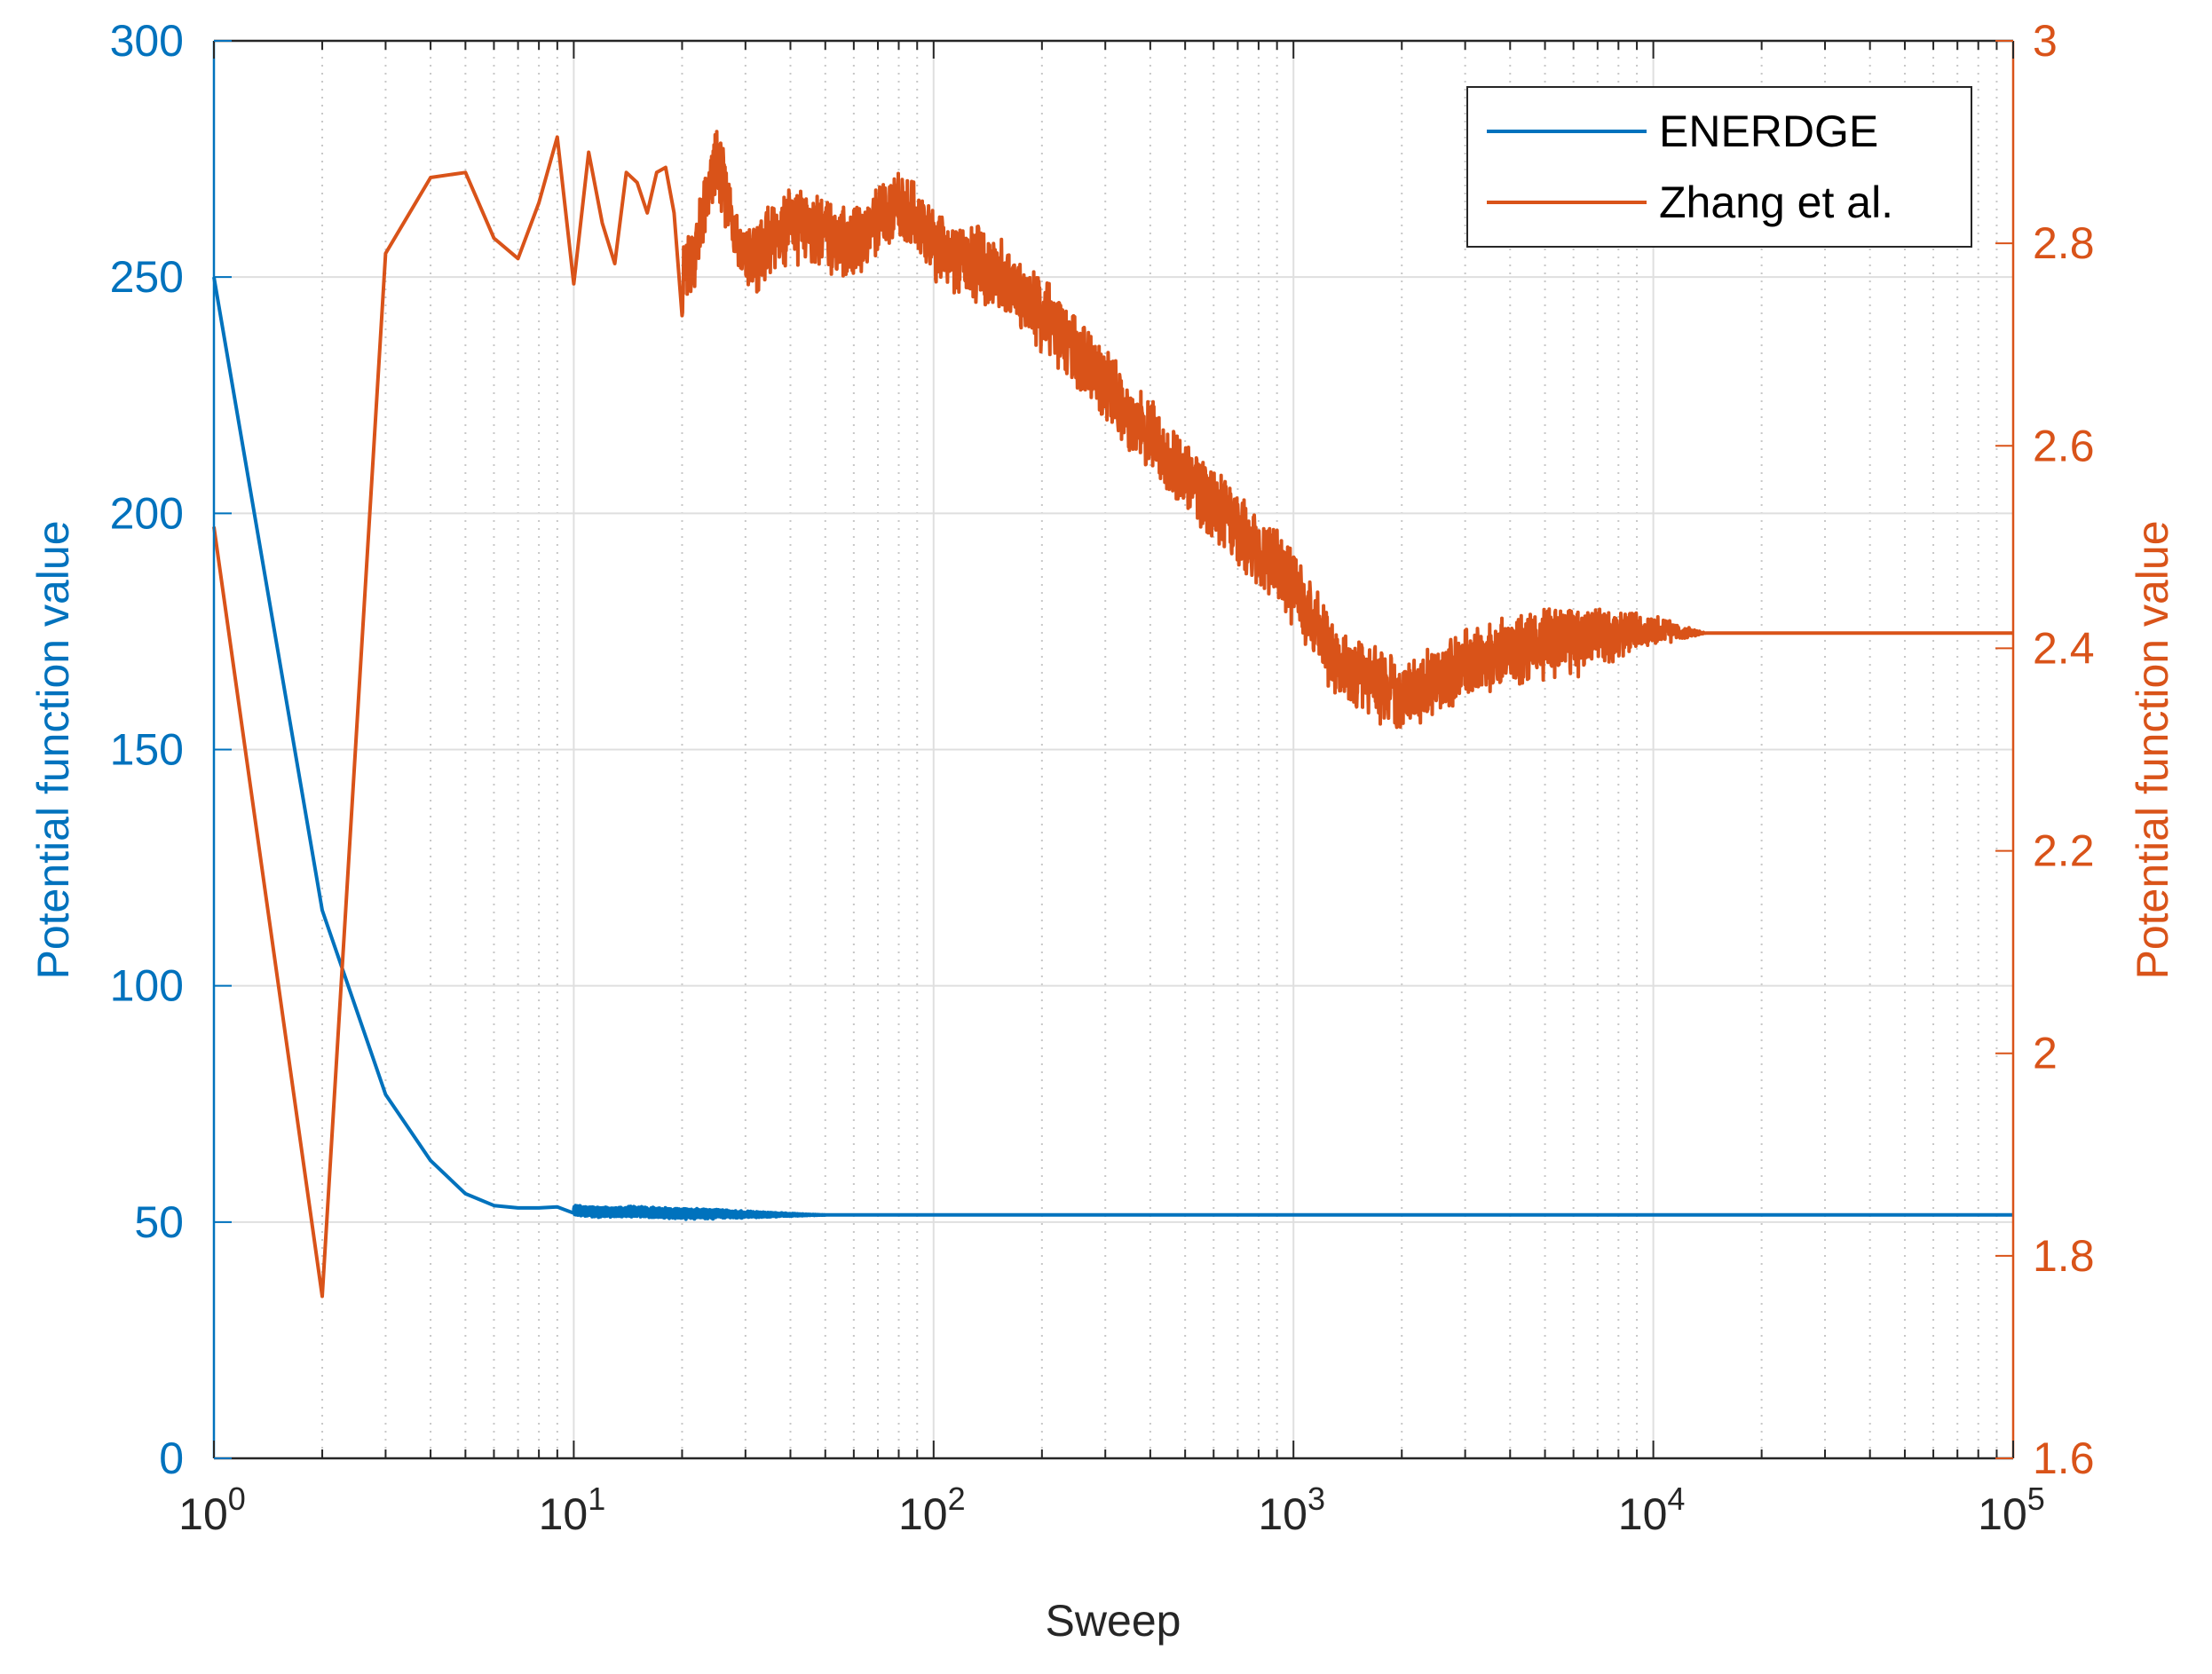 The image size is (2212, 1674). What do you see at coordinates (1776, 202) in the screenshot?
I see `legend-entry-label: Zhang et al.` at bounding box center [1776, 202].